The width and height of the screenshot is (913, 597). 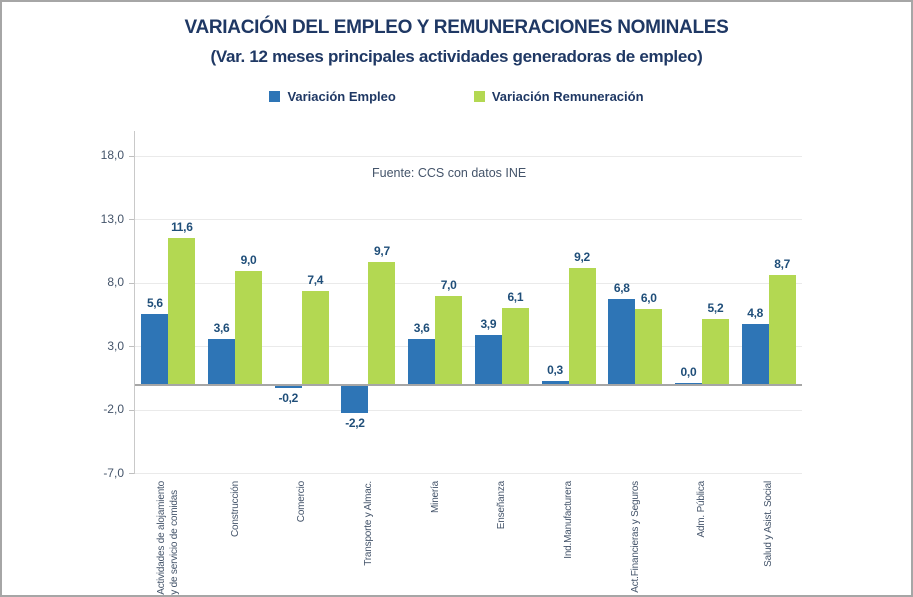 I want to click on category-label-text: Ind.Manufacturera, so click(x=569, y=520).